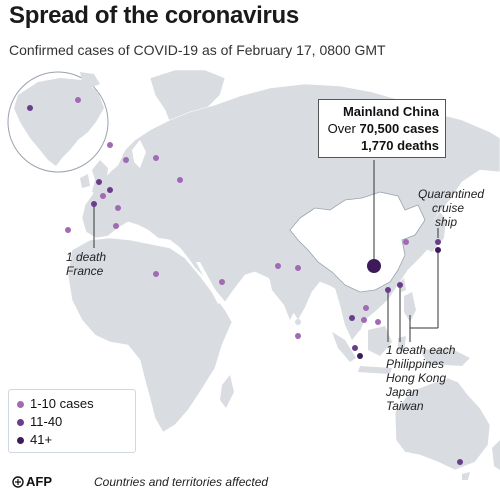  I want to click on legend-item: 41+, so click(34, 439).